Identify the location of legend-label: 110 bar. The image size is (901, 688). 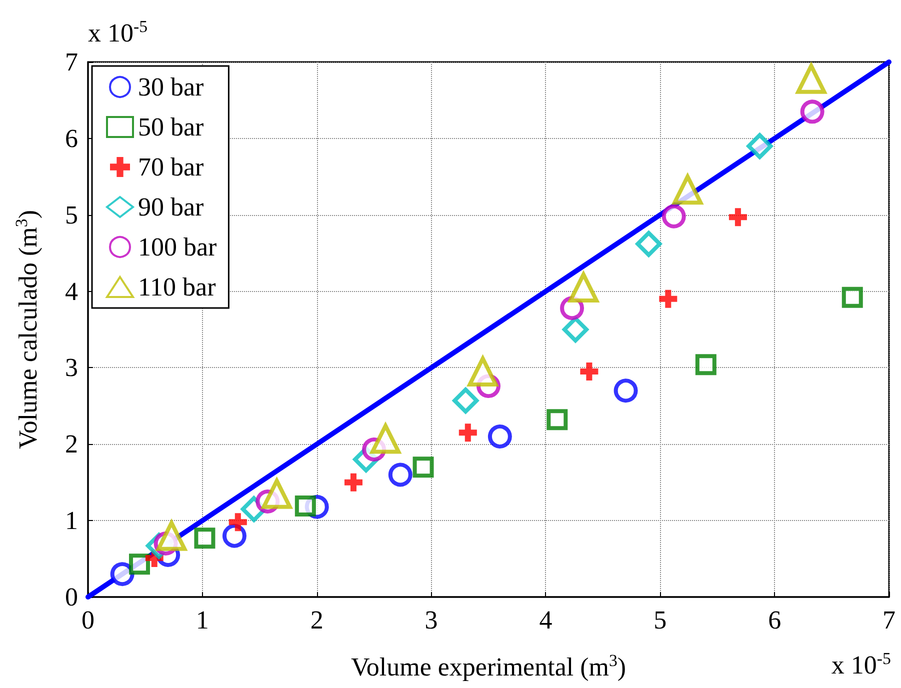
(177, 287).